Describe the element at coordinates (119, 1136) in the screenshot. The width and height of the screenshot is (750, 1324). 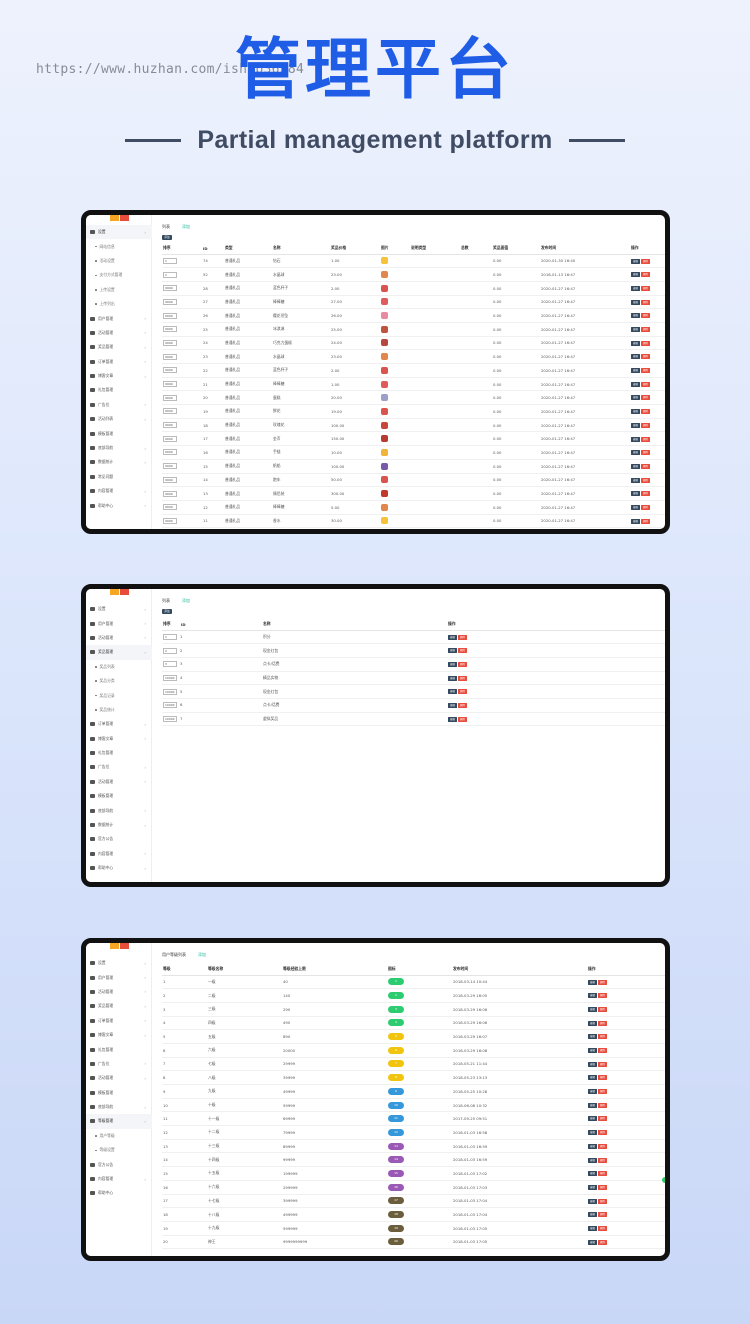
I see `sidebar-item: 用户等级` at that location.